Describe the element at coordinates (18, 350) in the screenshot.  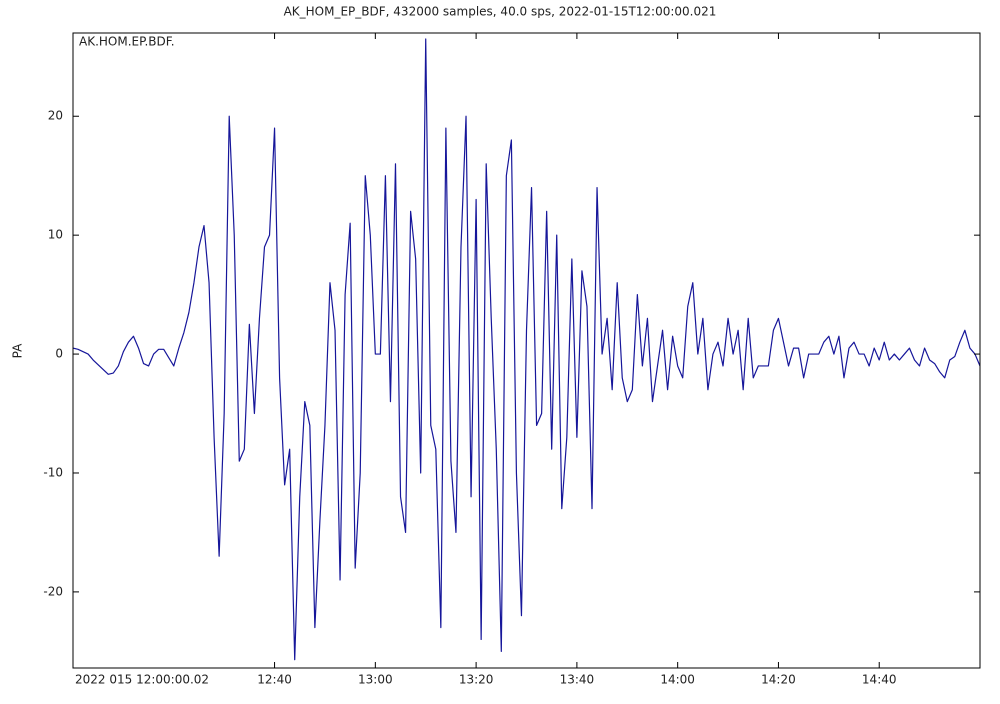
I see `y-axis-label: PA` at that location.